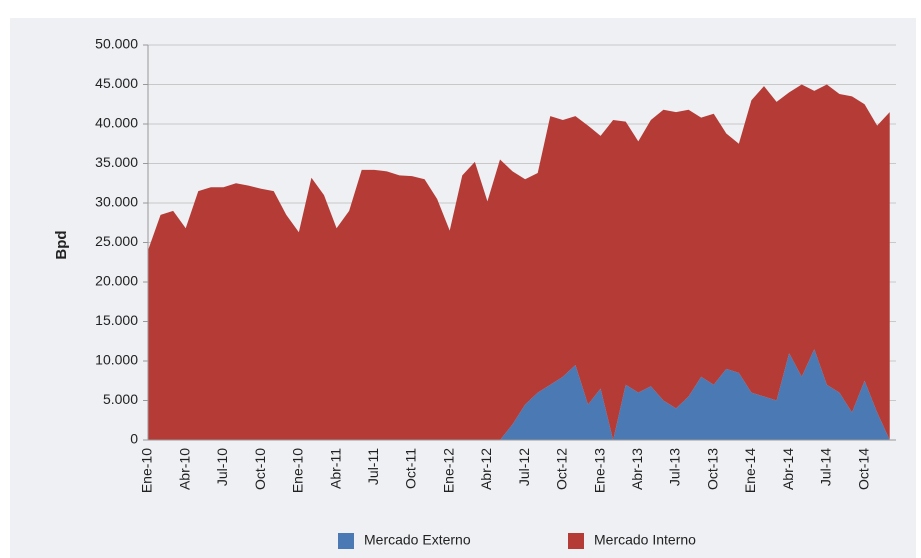  I want to click on y-tick-label: 50.000, so click(116, 44).